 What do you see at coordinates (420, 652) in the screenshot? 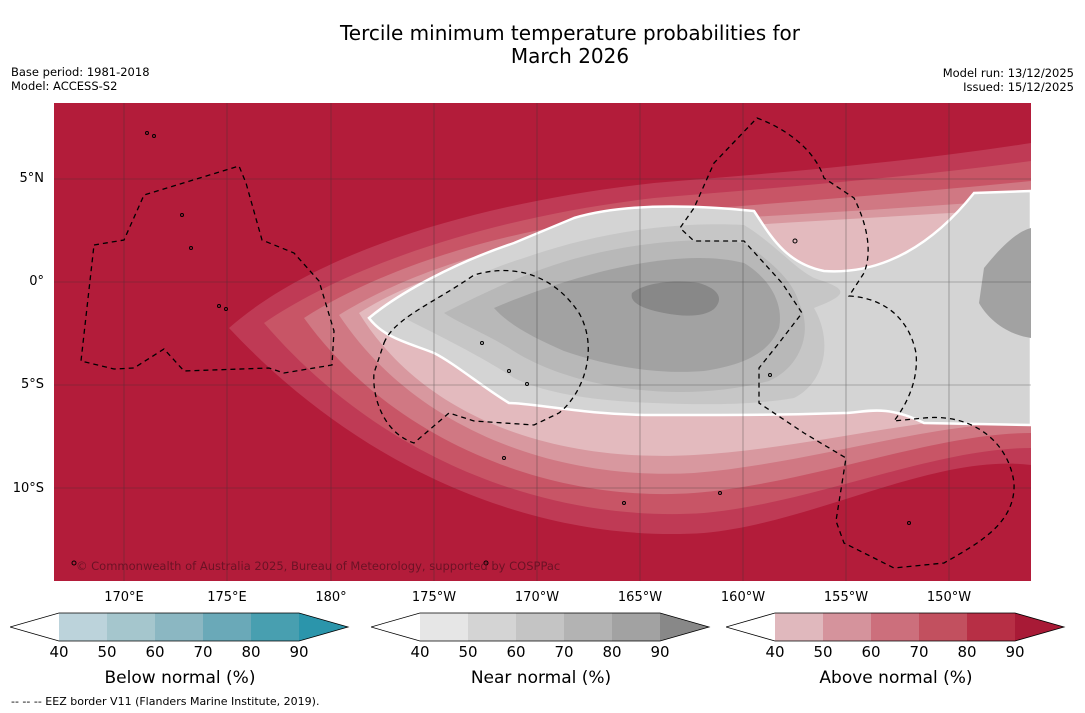
I see `cbar-near-tick: 40` at bounding box center [420, 652].